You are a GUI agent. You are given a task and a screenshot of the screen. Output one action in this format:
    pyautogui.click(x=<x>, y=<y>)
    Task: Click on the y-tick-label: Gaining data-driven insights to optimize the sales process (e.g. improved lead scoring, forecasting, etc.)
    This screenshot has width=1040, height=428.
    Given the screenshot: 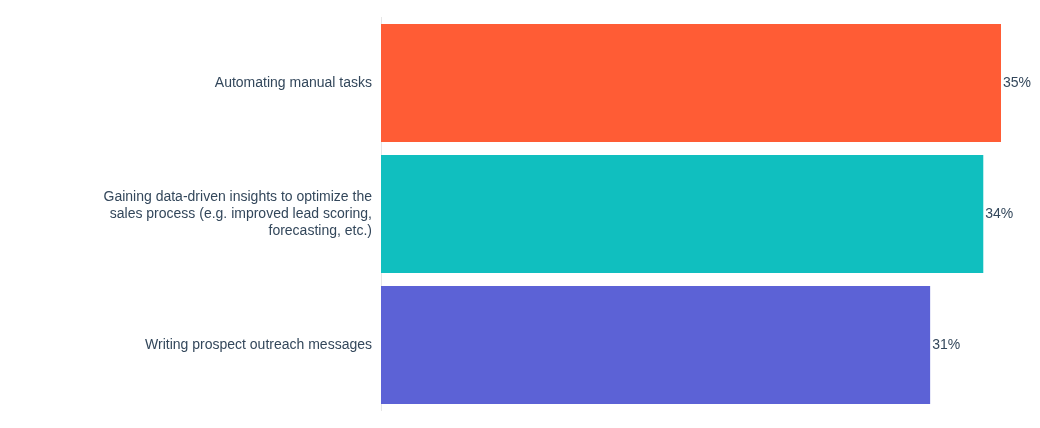 What is the action you would take?
    pyautogui.click(x=238, y=213)
    